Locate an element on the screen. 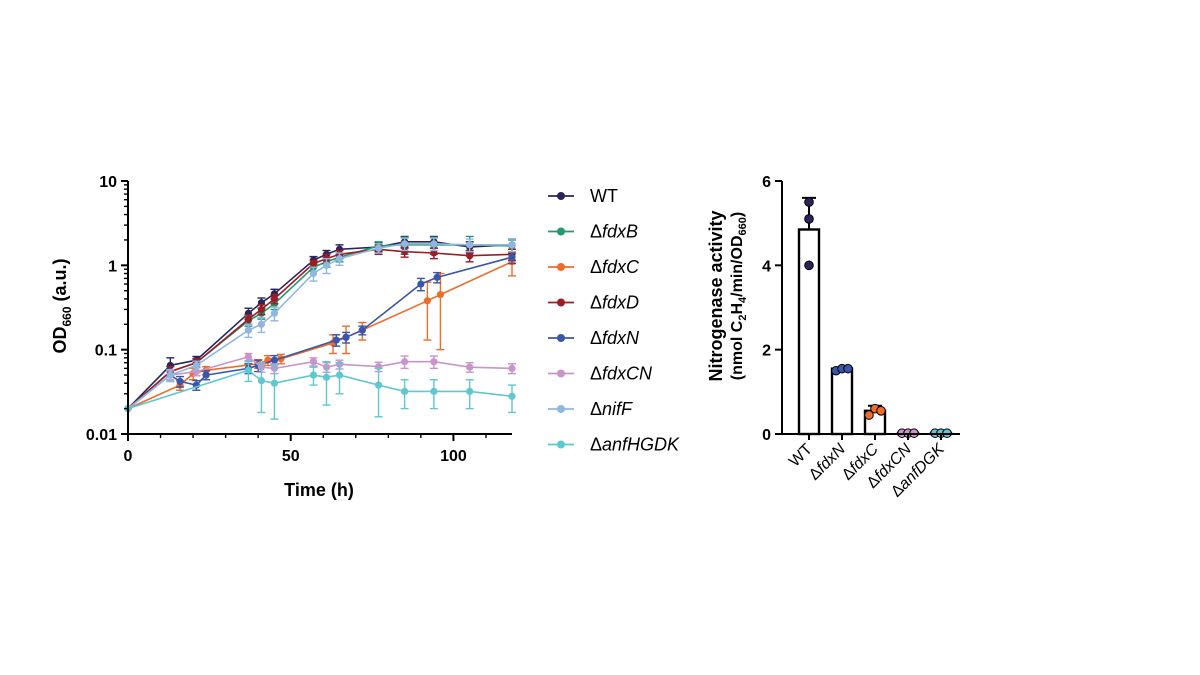  series-line-WT is located at coordinates (320, 325).